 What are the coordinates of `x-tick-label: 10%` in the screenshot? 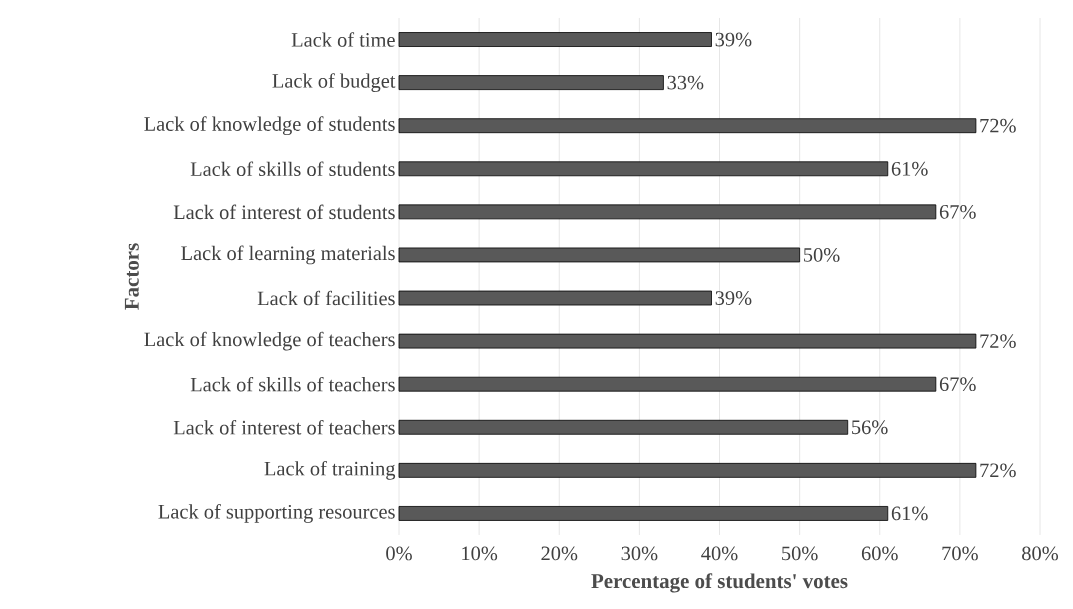 It's located at (480, 553).